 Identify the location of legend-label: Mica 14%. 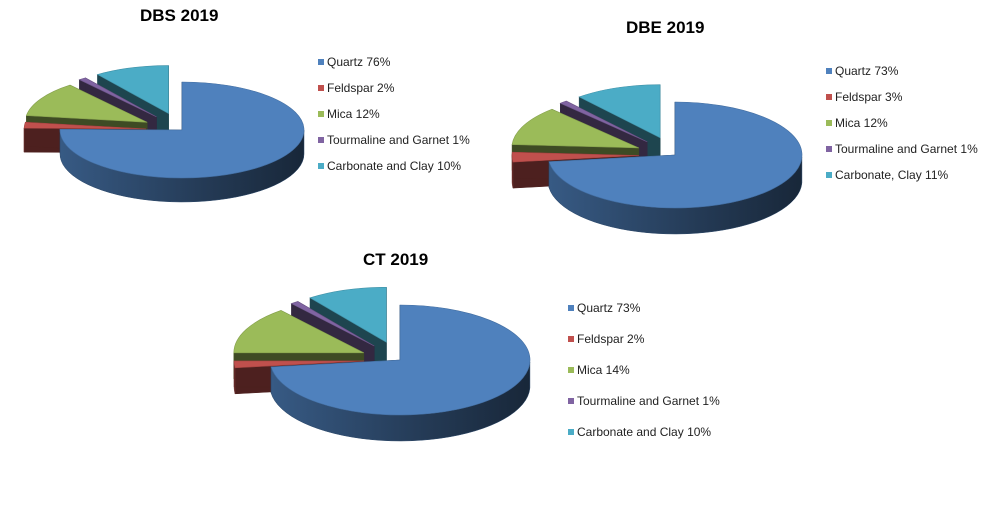
(603, 370).